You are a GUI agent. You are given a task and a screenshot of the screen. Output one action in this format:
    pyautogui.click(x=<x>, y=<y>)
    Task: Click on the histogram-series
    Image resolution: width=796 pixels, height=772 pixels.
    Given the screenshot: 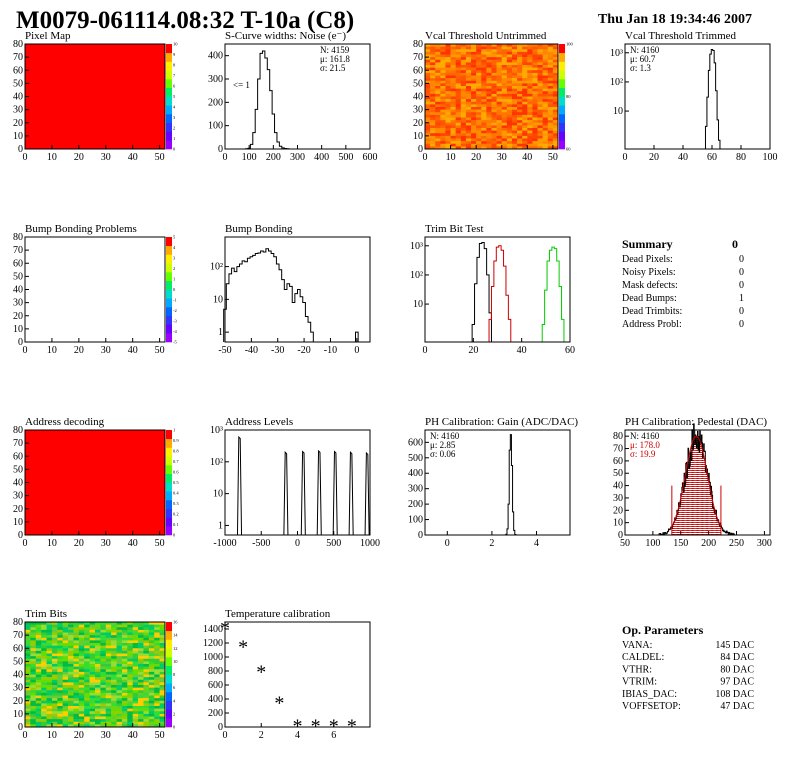 What is the action you would take?
    pyautogui.click(x=500, y=294)
    